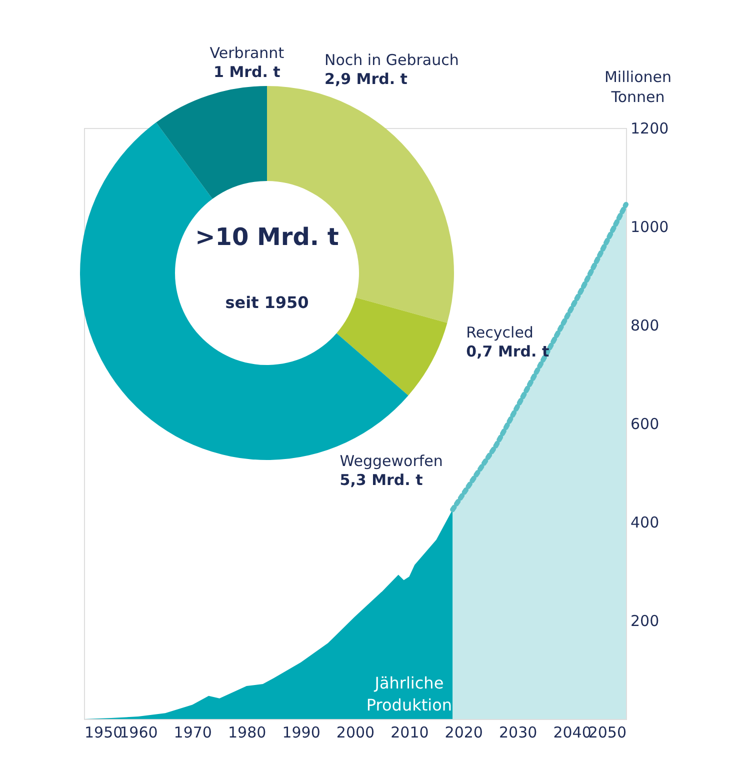 This screenshot has width=730, height=771. What do you see at coordinates (301, 733) in the screenshot?
I see `x-tick-label: 1990` at bounding box center [301, 733].